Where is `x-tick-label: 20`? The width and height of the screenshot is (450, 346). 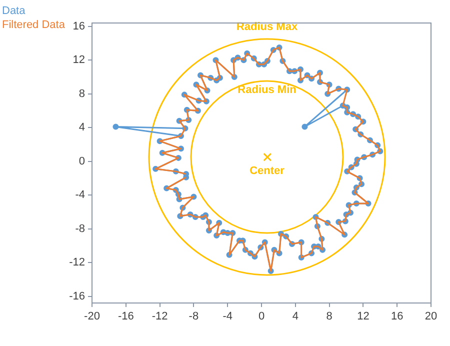
x-tick-label: 20 is located at coordinates (431, 316).